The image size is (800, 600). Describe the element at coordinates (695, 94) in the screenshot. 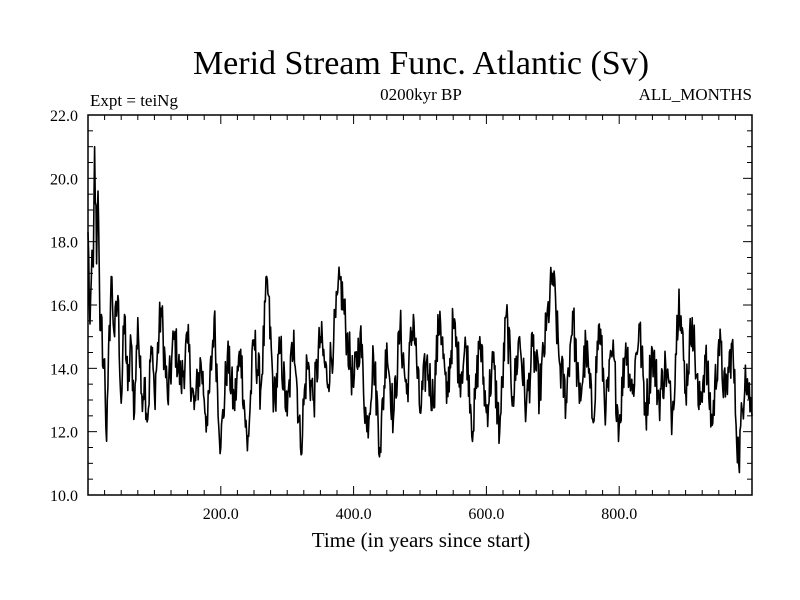

I see `months-label: ALL_MONTHS` at that location.